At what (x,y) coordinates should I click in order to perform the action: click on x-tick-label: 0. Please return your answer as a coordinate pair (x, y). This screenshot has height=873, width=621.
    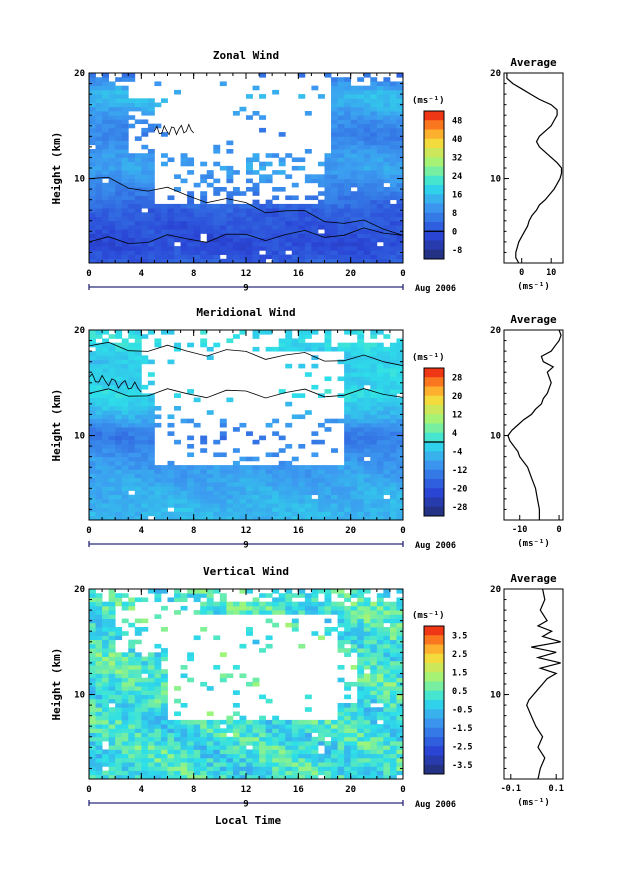
    Looking at the image, I should click on (88, 790).